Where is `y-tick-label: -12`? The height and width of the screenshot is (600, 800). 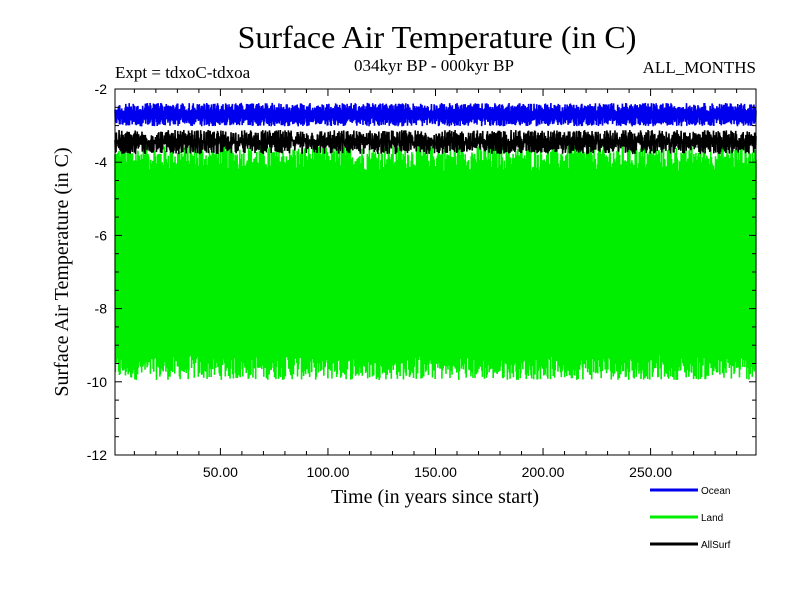 y-tick-label: -12 is located at coordinates (97, 455).